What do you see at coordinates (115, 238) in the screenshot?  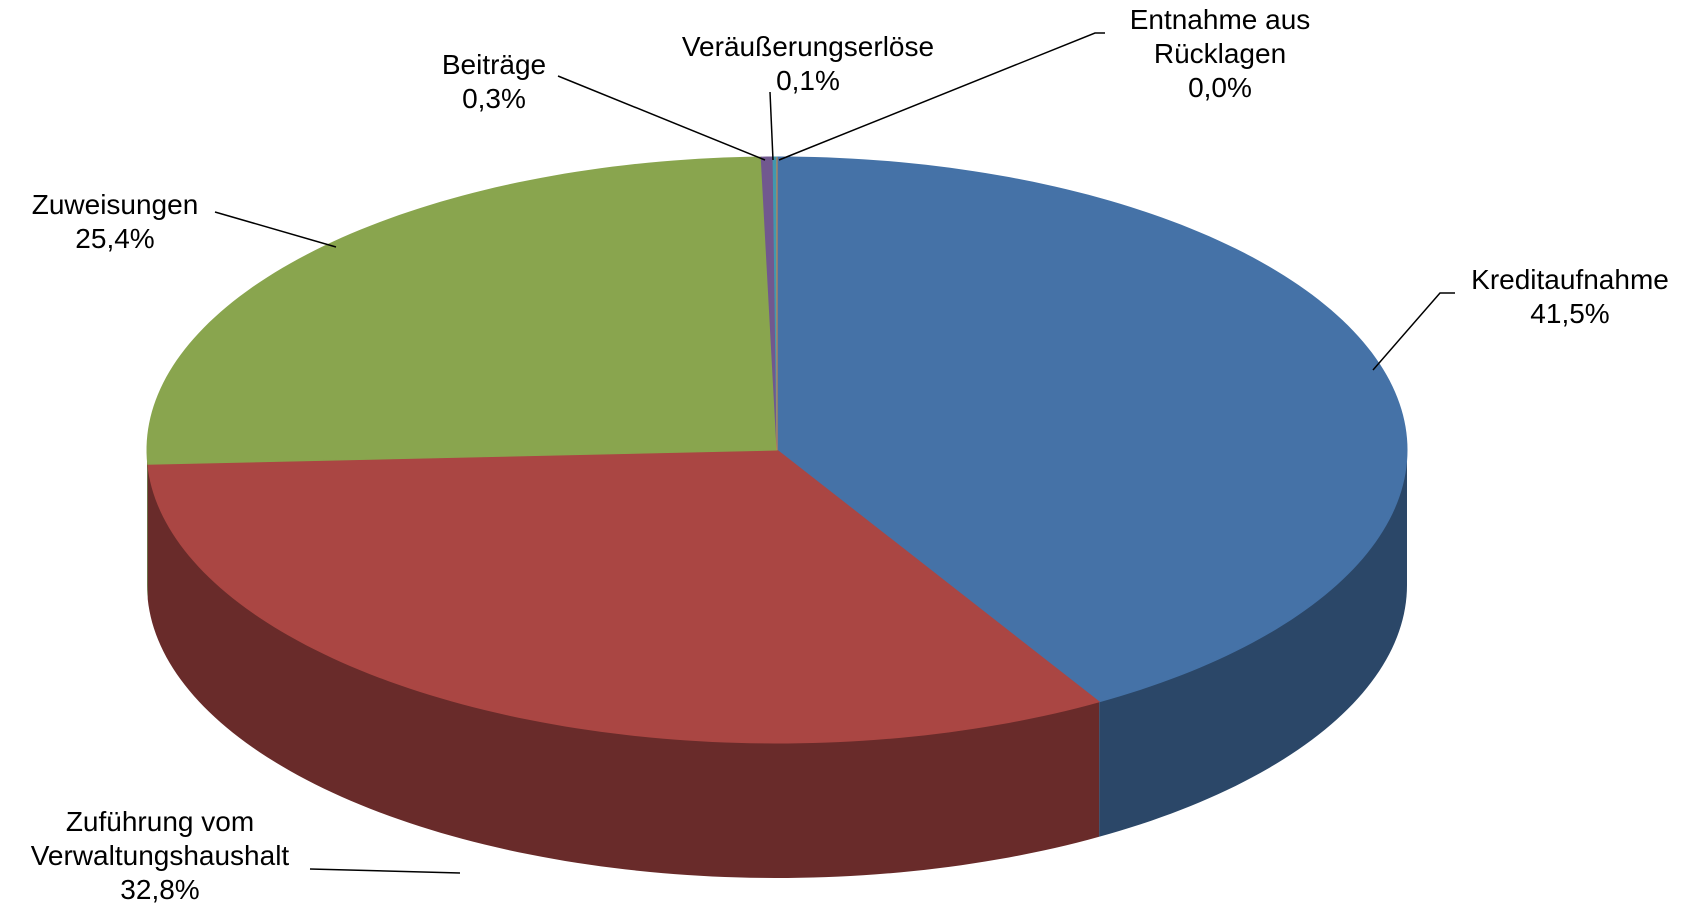 I see `label-value: 25,4%` at bounding box center [115, 238].